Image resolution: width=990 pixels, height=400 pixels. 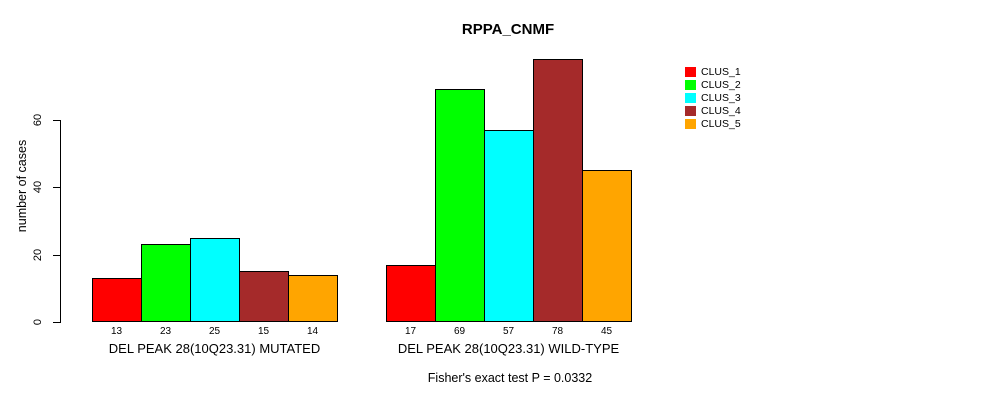 I want to click on bar-value-label: 23, so click(x=165, y=331).